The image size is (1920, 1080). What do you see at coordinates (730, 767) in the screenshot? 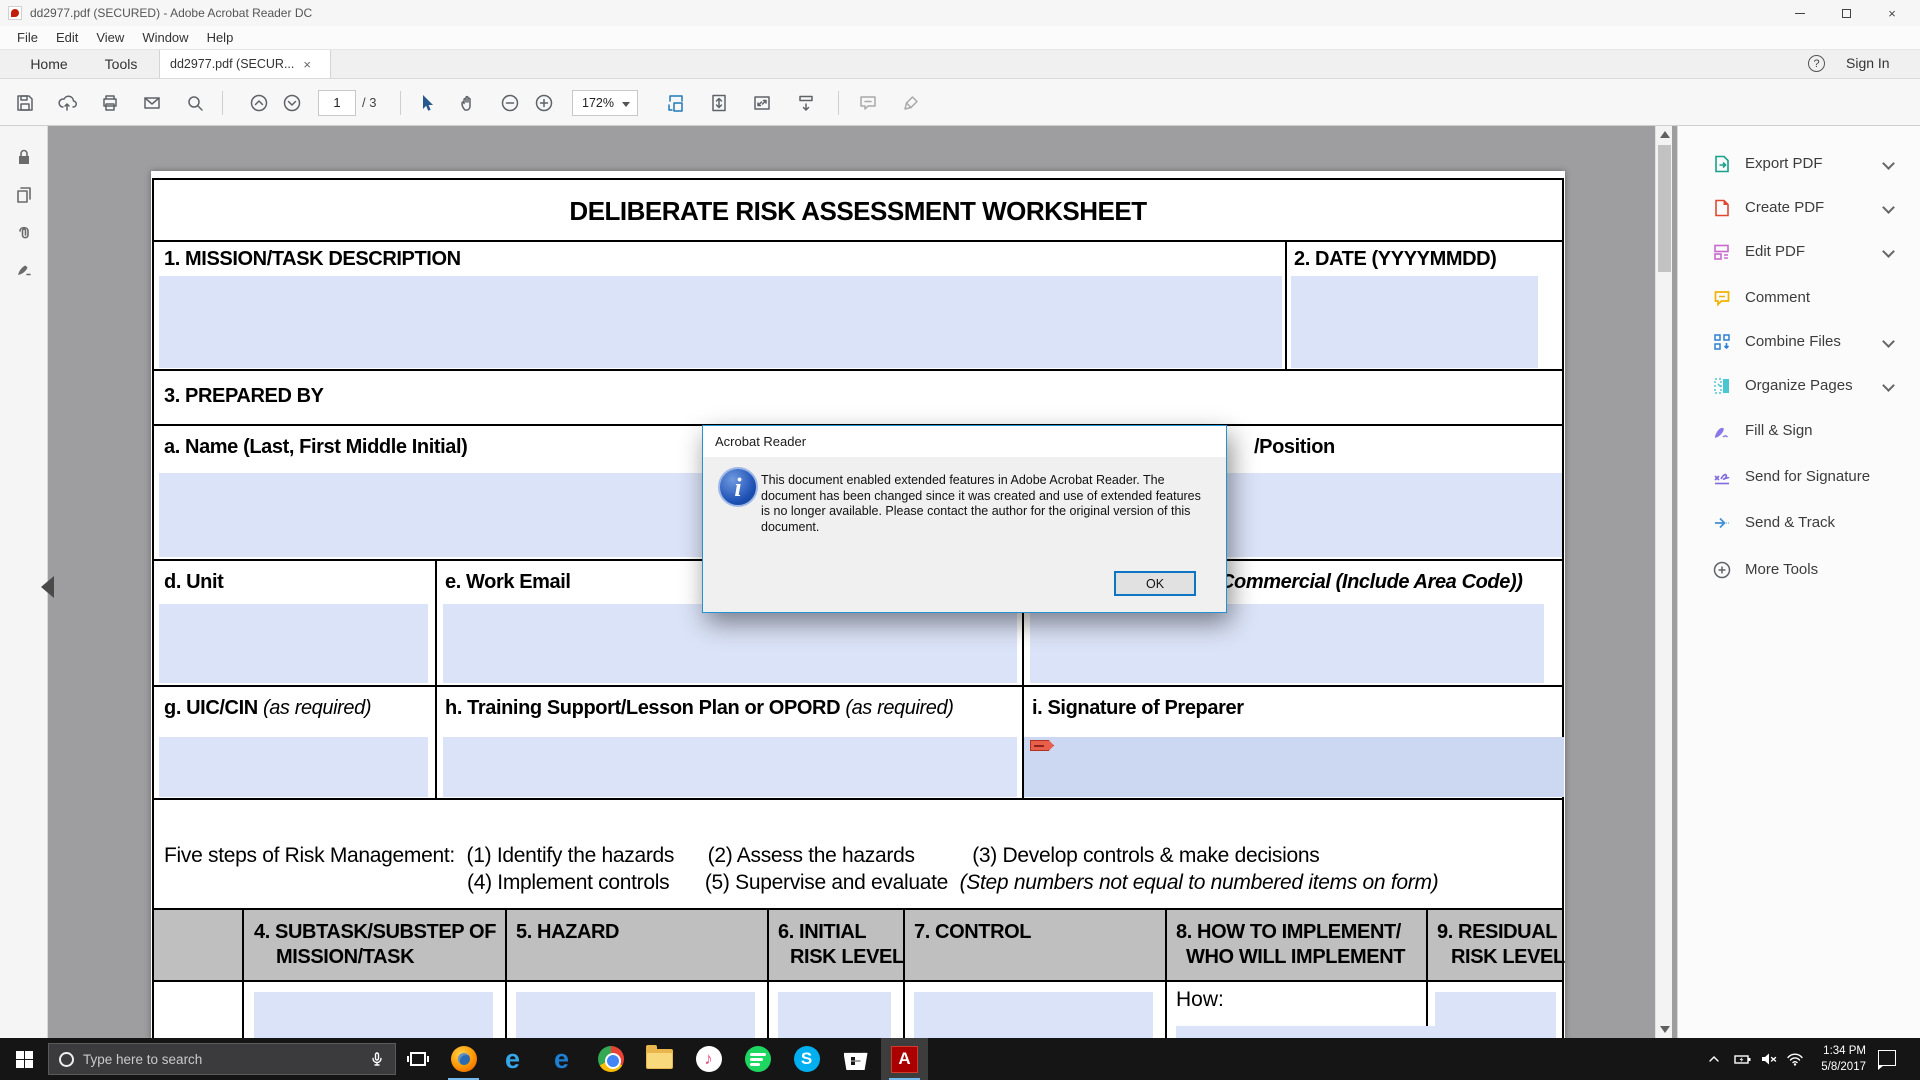
I see `training-field` at bounding box center [730, 767].